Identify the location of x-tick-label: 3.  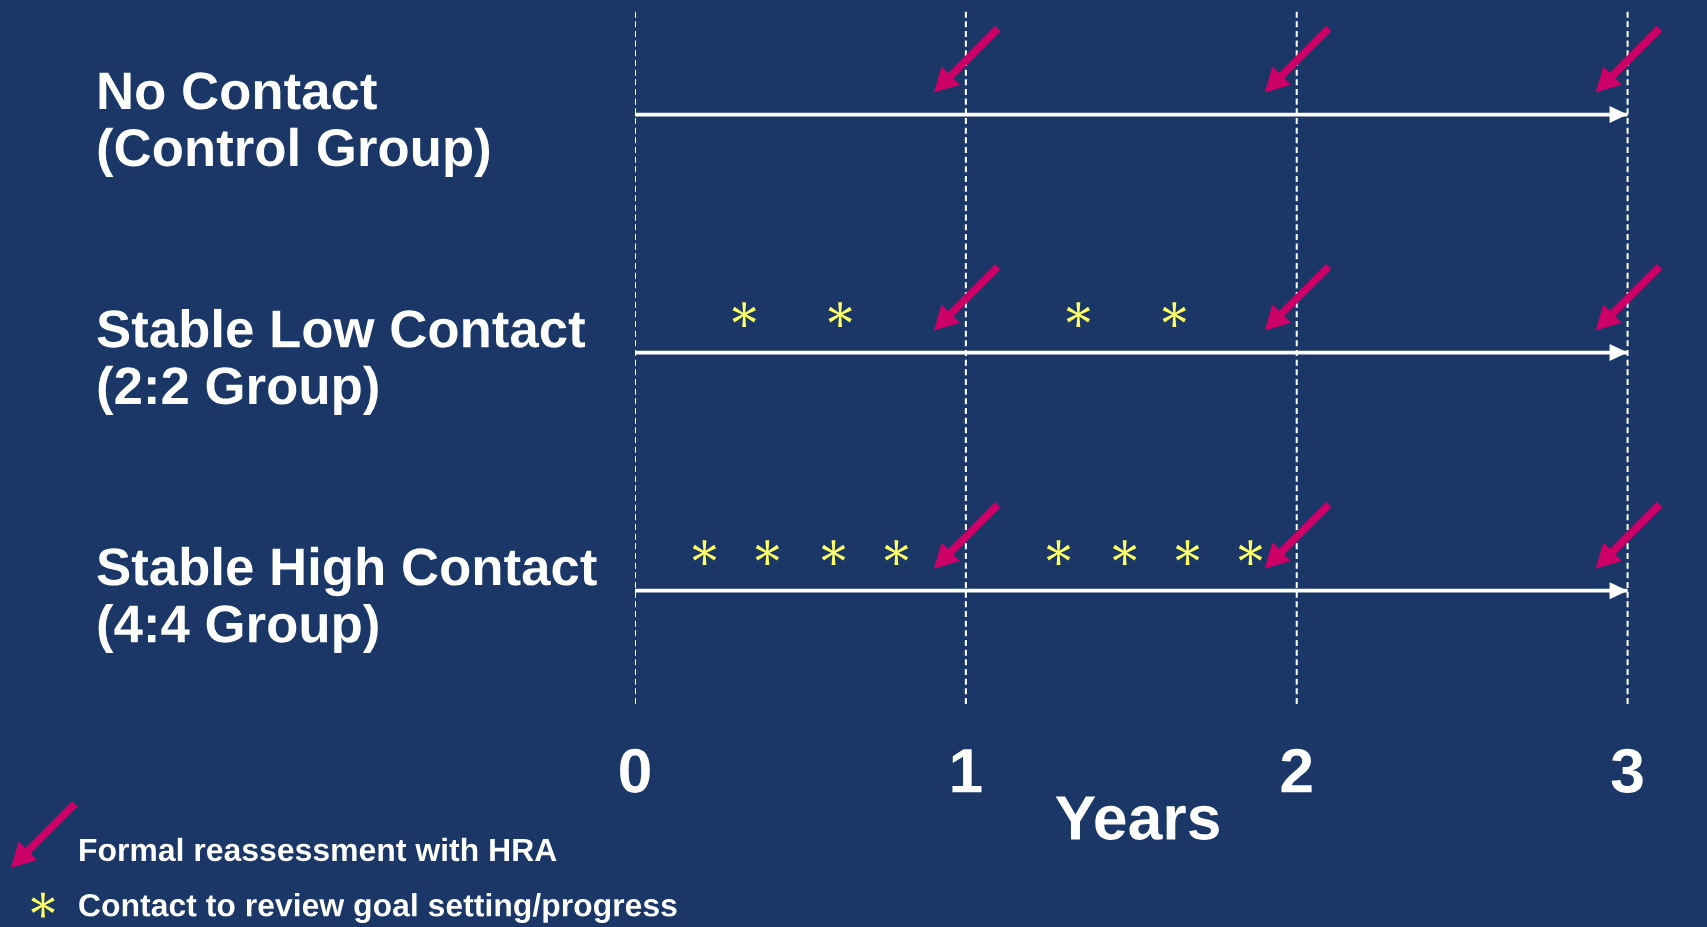
(1627, 771).